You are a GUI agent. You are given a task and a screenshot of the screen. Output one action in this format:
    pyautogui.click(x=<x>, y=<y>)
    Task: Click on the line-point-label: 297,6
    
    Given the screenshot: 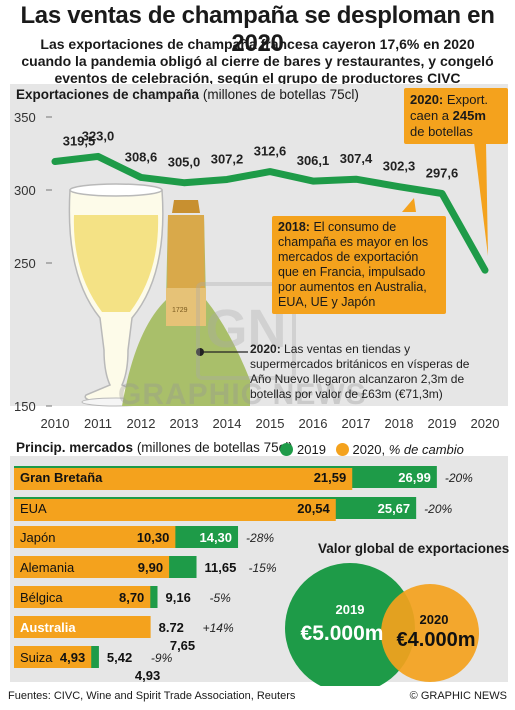 What is the action you would take?
    pyautogui.click(x=442, y=173)
    